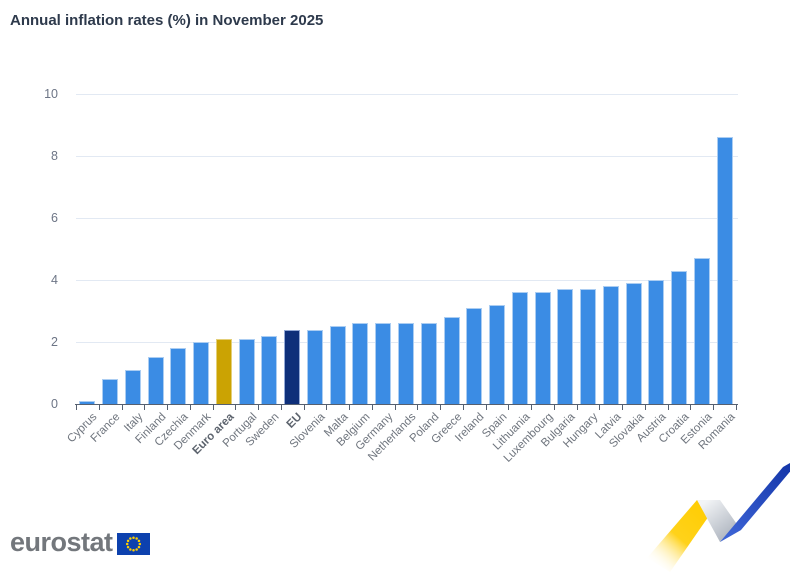 Image resolution: width=790 pixels, height=578 pixels. Describe the element at coordinates (656, 342) in the screenshot. I see `bar-austria` at that location.